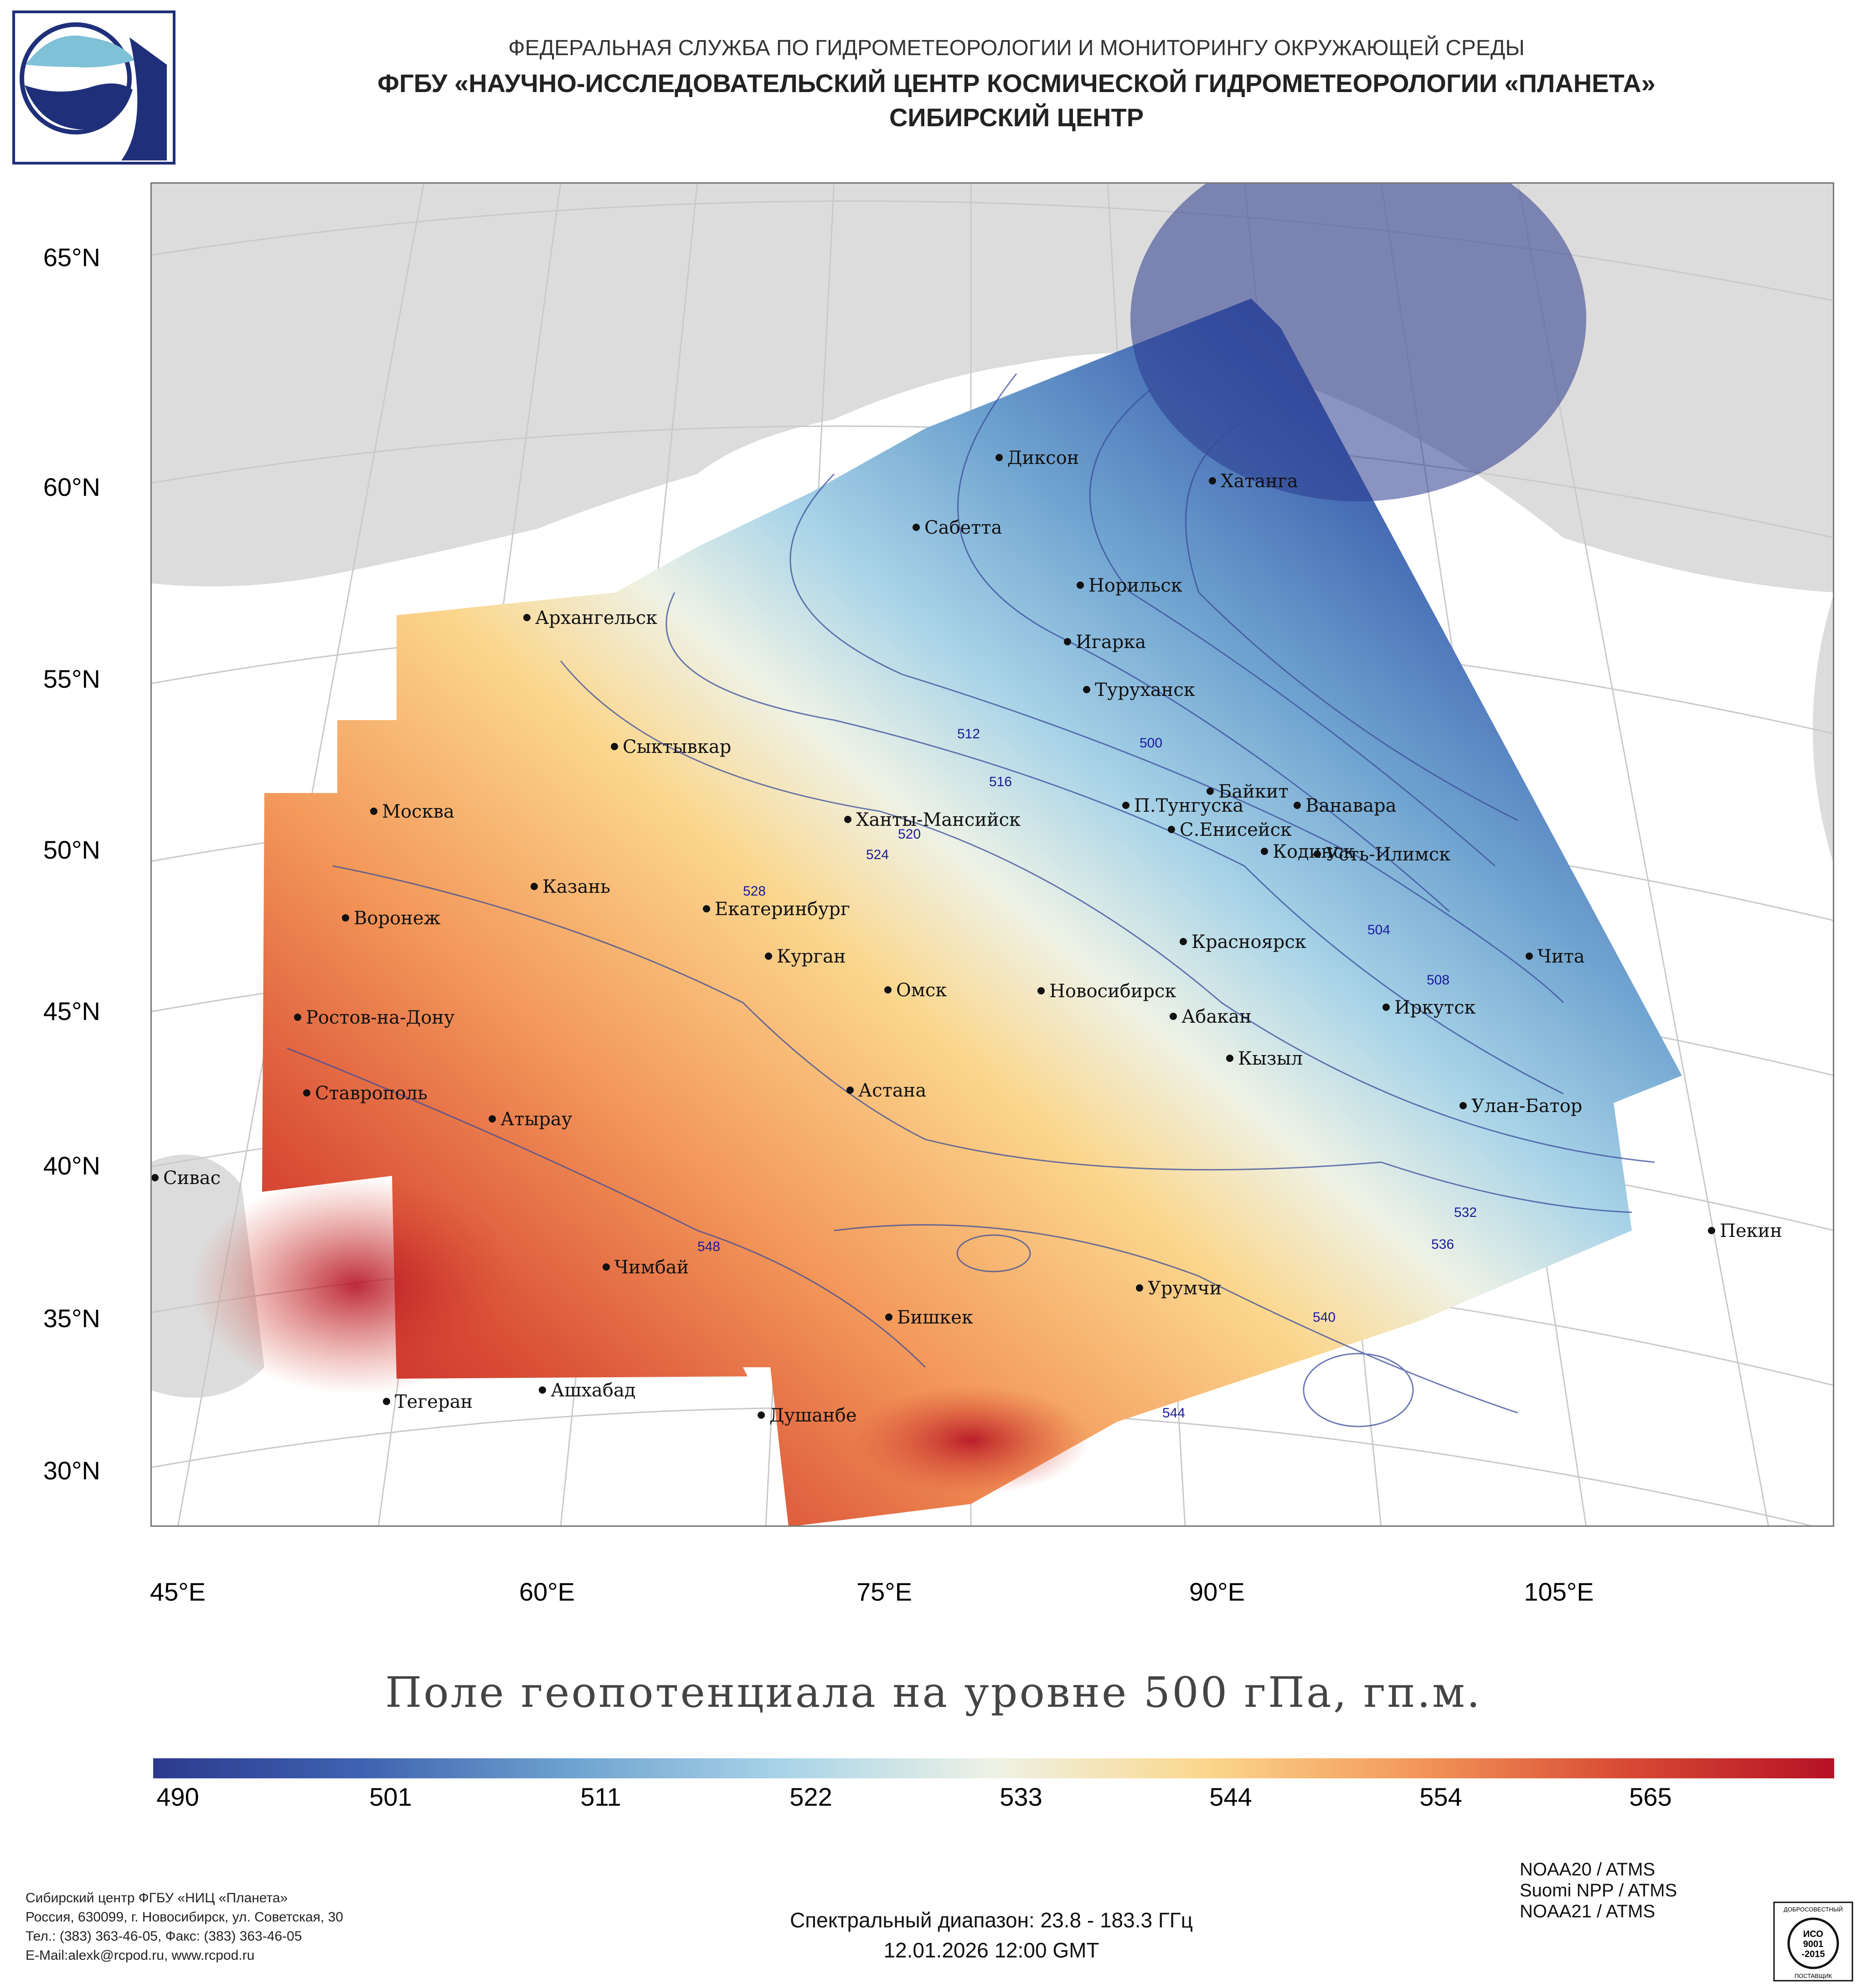  Describe the element at coordinates (71, 1166) in the screenshot. I see `lat-label: 40°N` at that location.